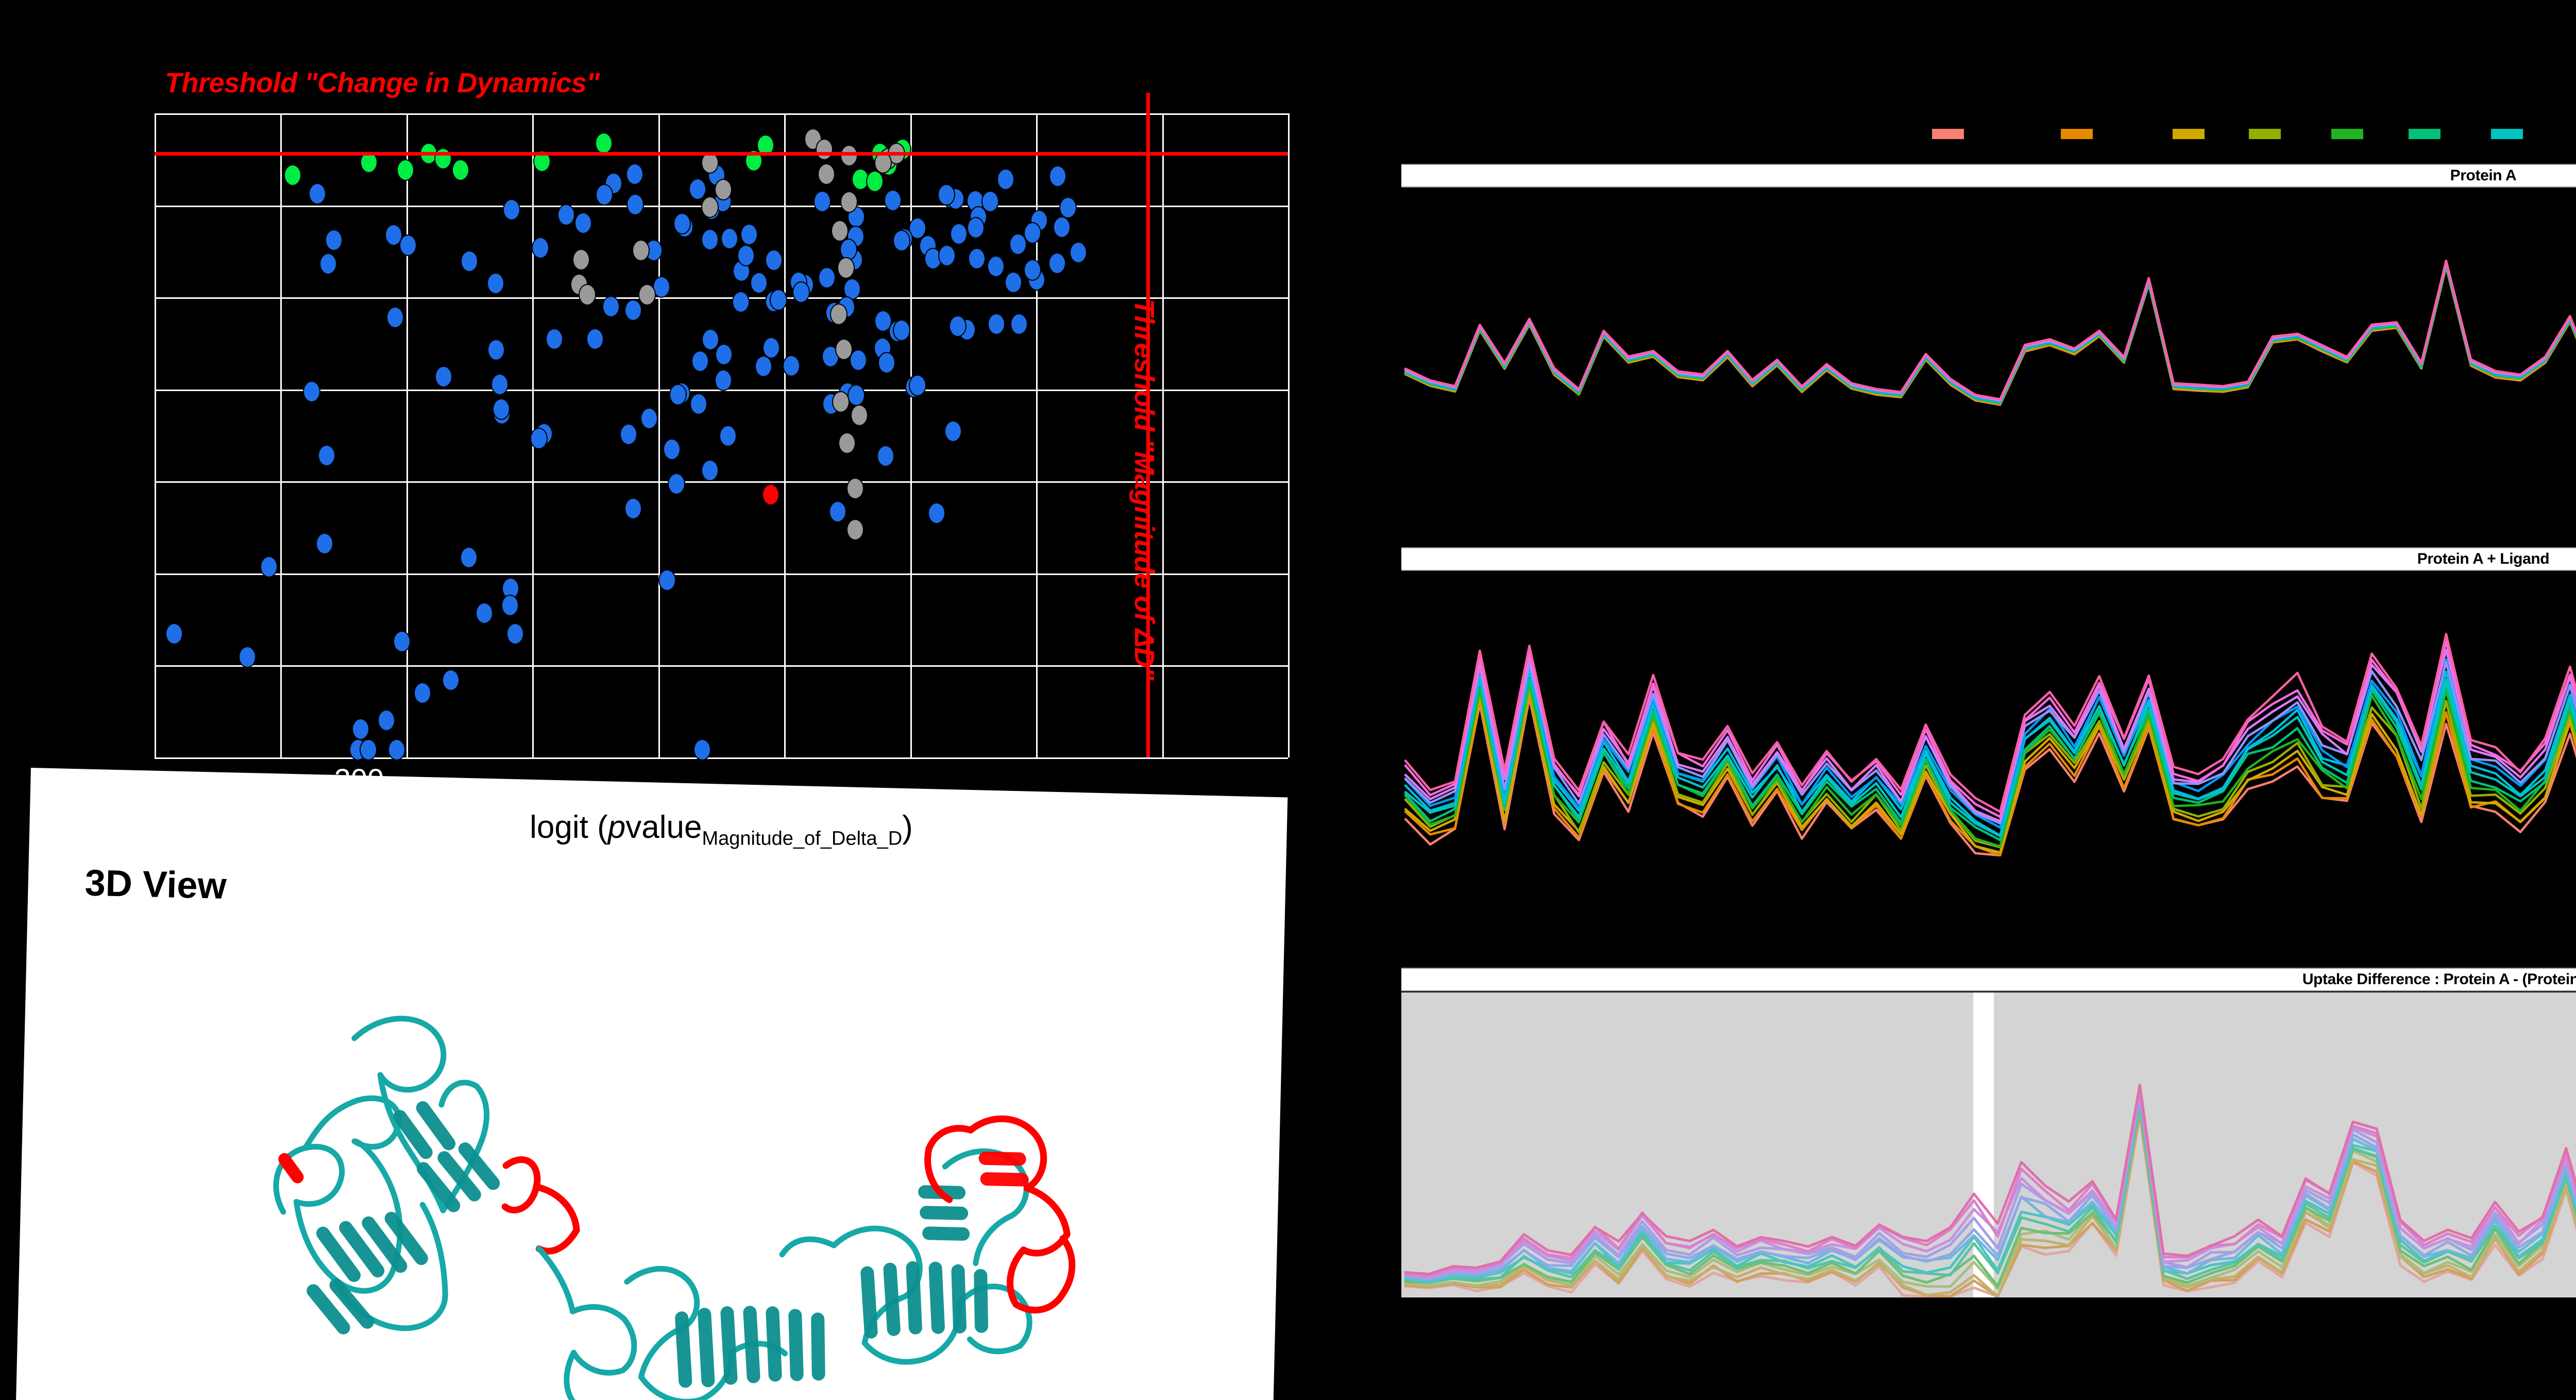  I want to click on chart-panel-protein-a: Protein A, so click(1988, 323).